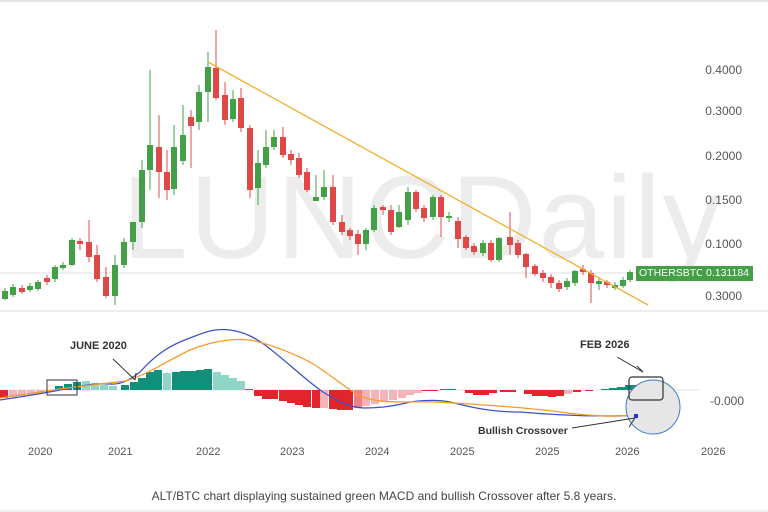 The width and height of the screenshot is (768, 512). I want to click on signal-line, so click(329, 377).